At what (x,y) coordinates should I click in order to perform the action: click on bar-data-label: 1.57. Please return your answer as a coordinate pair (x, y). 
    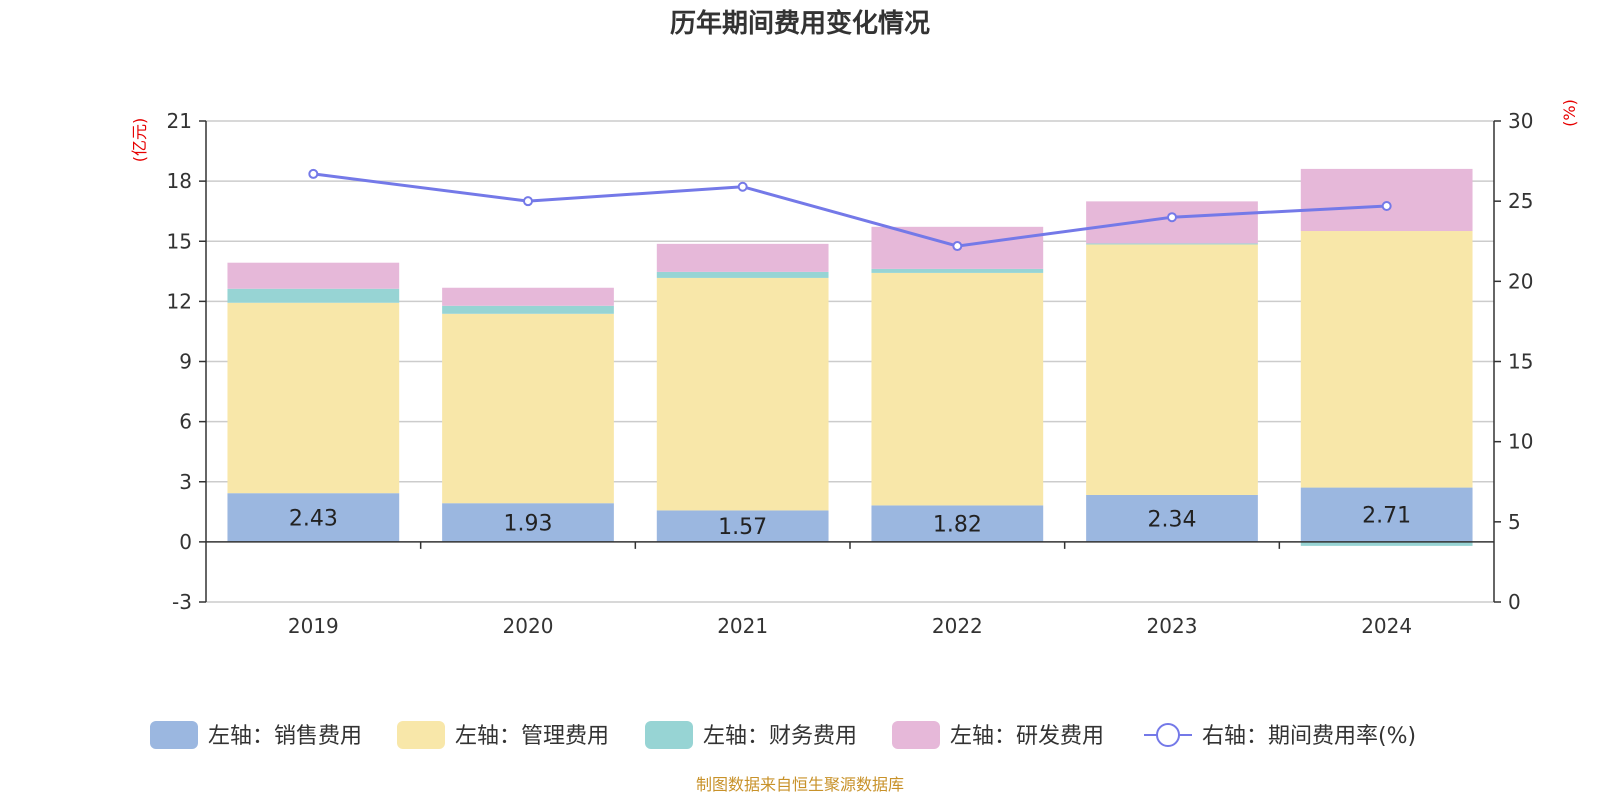
    Looking at the image, I should click on (742, 527).